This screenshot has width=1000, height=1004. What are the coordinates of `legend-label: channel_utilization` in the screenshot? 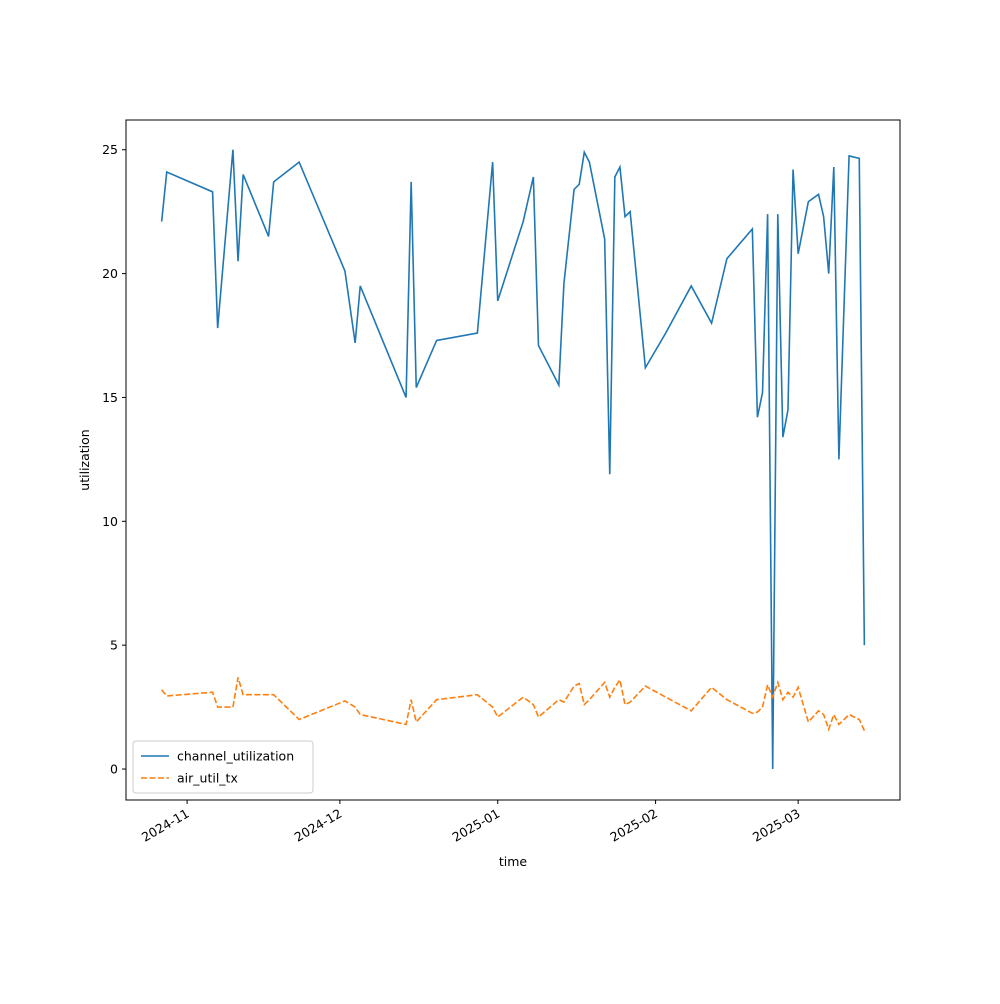 It's located at (235, 756).